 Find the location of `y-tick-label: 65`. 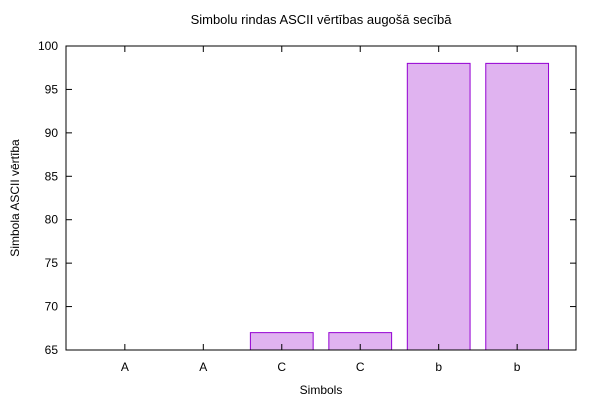

y-tick-label: 65 is located at coordinates (52, 350).